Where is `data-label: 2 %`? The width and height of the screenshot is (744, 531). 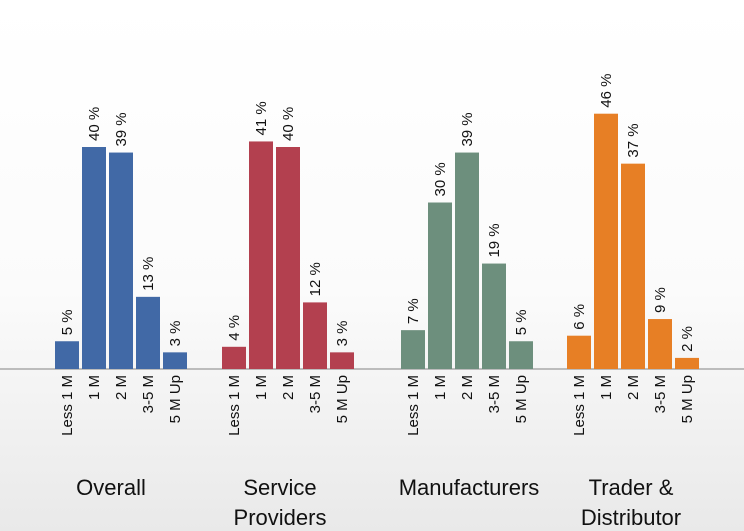
data-label: 2 % is located at coordinates (687, 339).